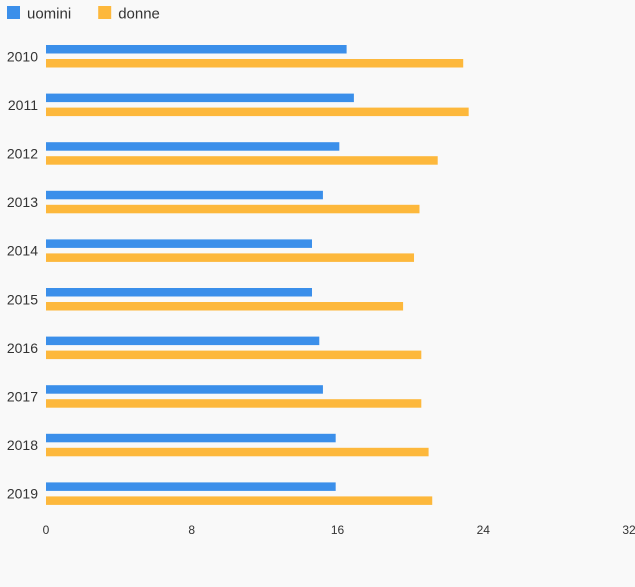  I want to click on y-tick-label-2016: 2016, so click(22, 348).